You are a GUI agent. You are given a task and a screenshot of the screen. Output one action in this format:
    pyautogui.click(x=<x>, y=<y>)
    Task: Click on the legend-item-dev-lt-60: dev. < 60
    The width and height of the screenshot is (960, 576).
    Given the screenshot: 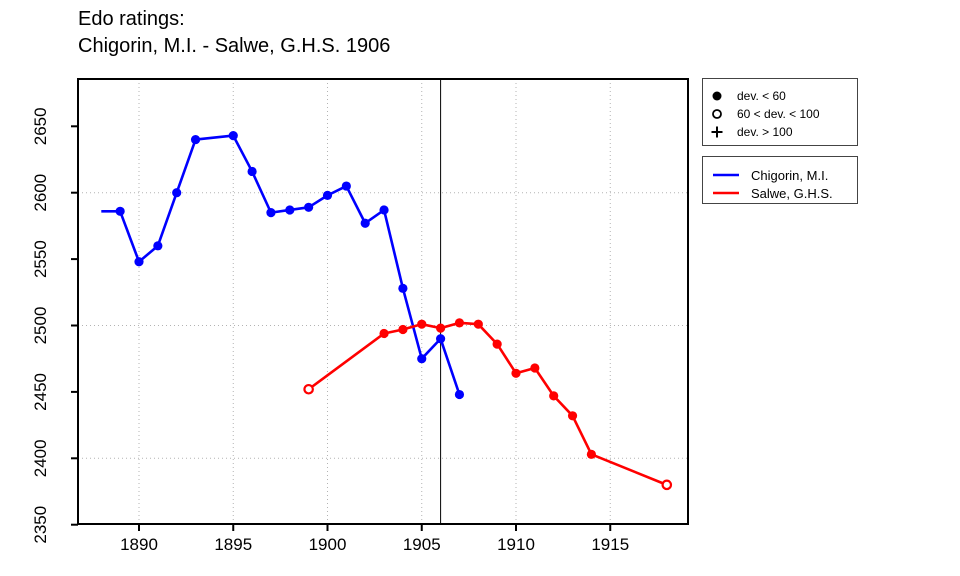 What is the action you would take?
    pyautogui.click(x=780, y=96)
    